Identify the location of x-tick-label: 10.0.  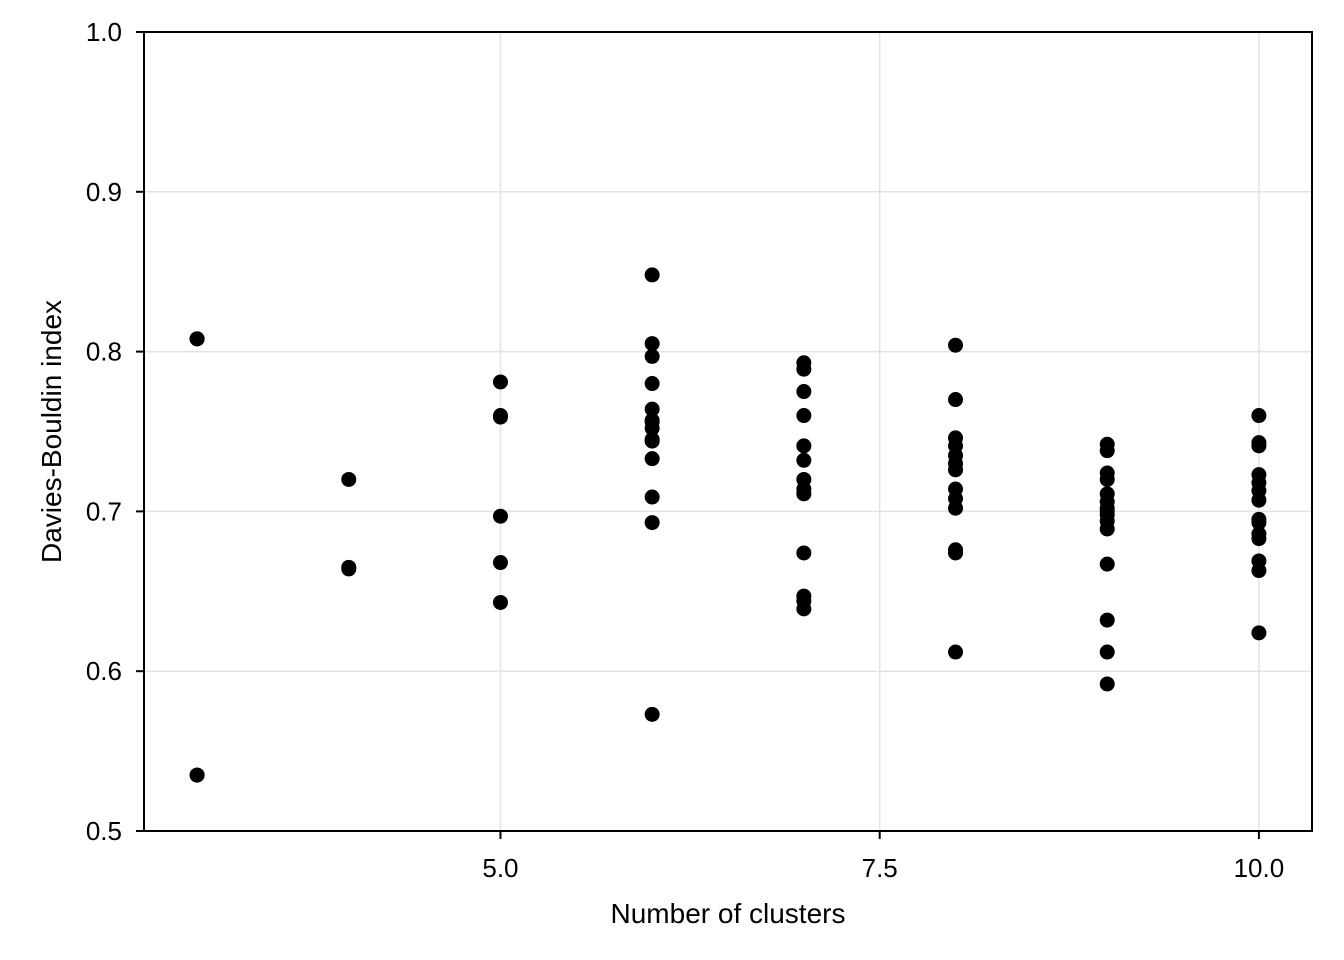
(1259, 868).